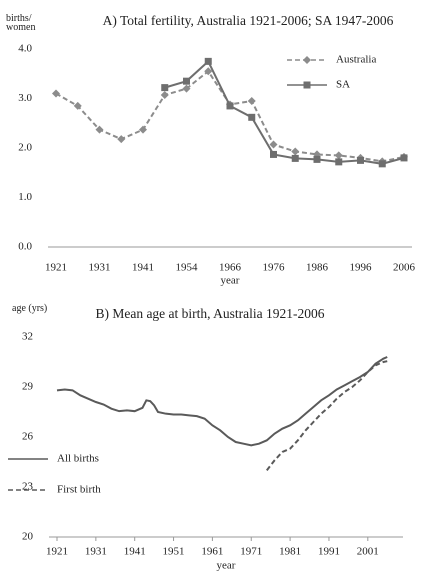 The image size is (426, 578). Describe the element at coordinates (187, 268) in the screenshot. I see `x-tick-label: 1954` at that location.